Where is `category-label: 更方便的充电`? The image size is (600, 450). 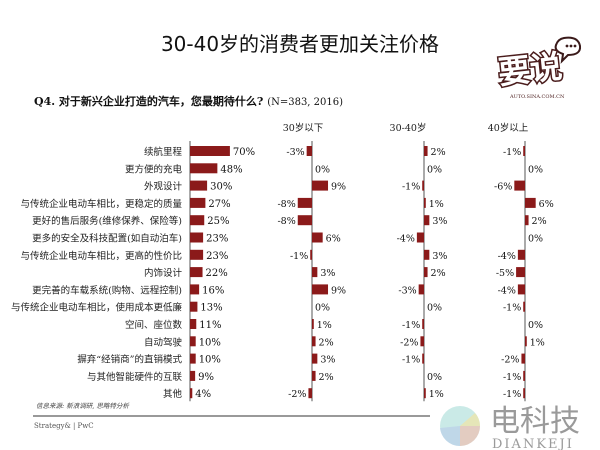 category-label: 更方便的充电 is located at coordinates (154, 169).